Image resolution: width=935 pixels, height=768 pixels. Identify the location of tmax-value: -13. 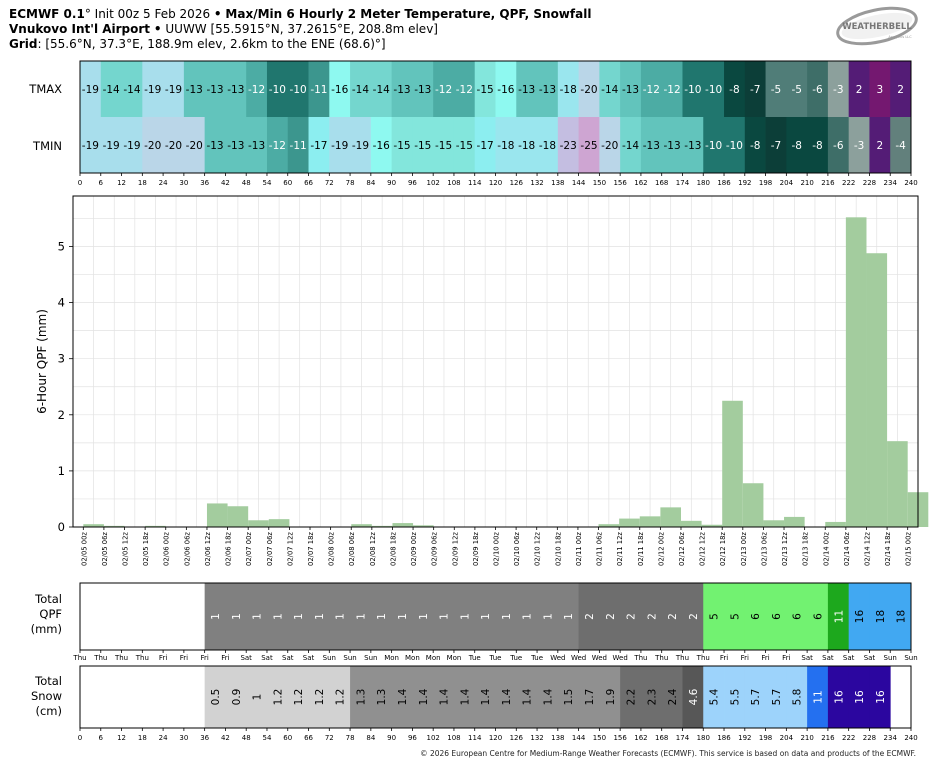
(630, 90).